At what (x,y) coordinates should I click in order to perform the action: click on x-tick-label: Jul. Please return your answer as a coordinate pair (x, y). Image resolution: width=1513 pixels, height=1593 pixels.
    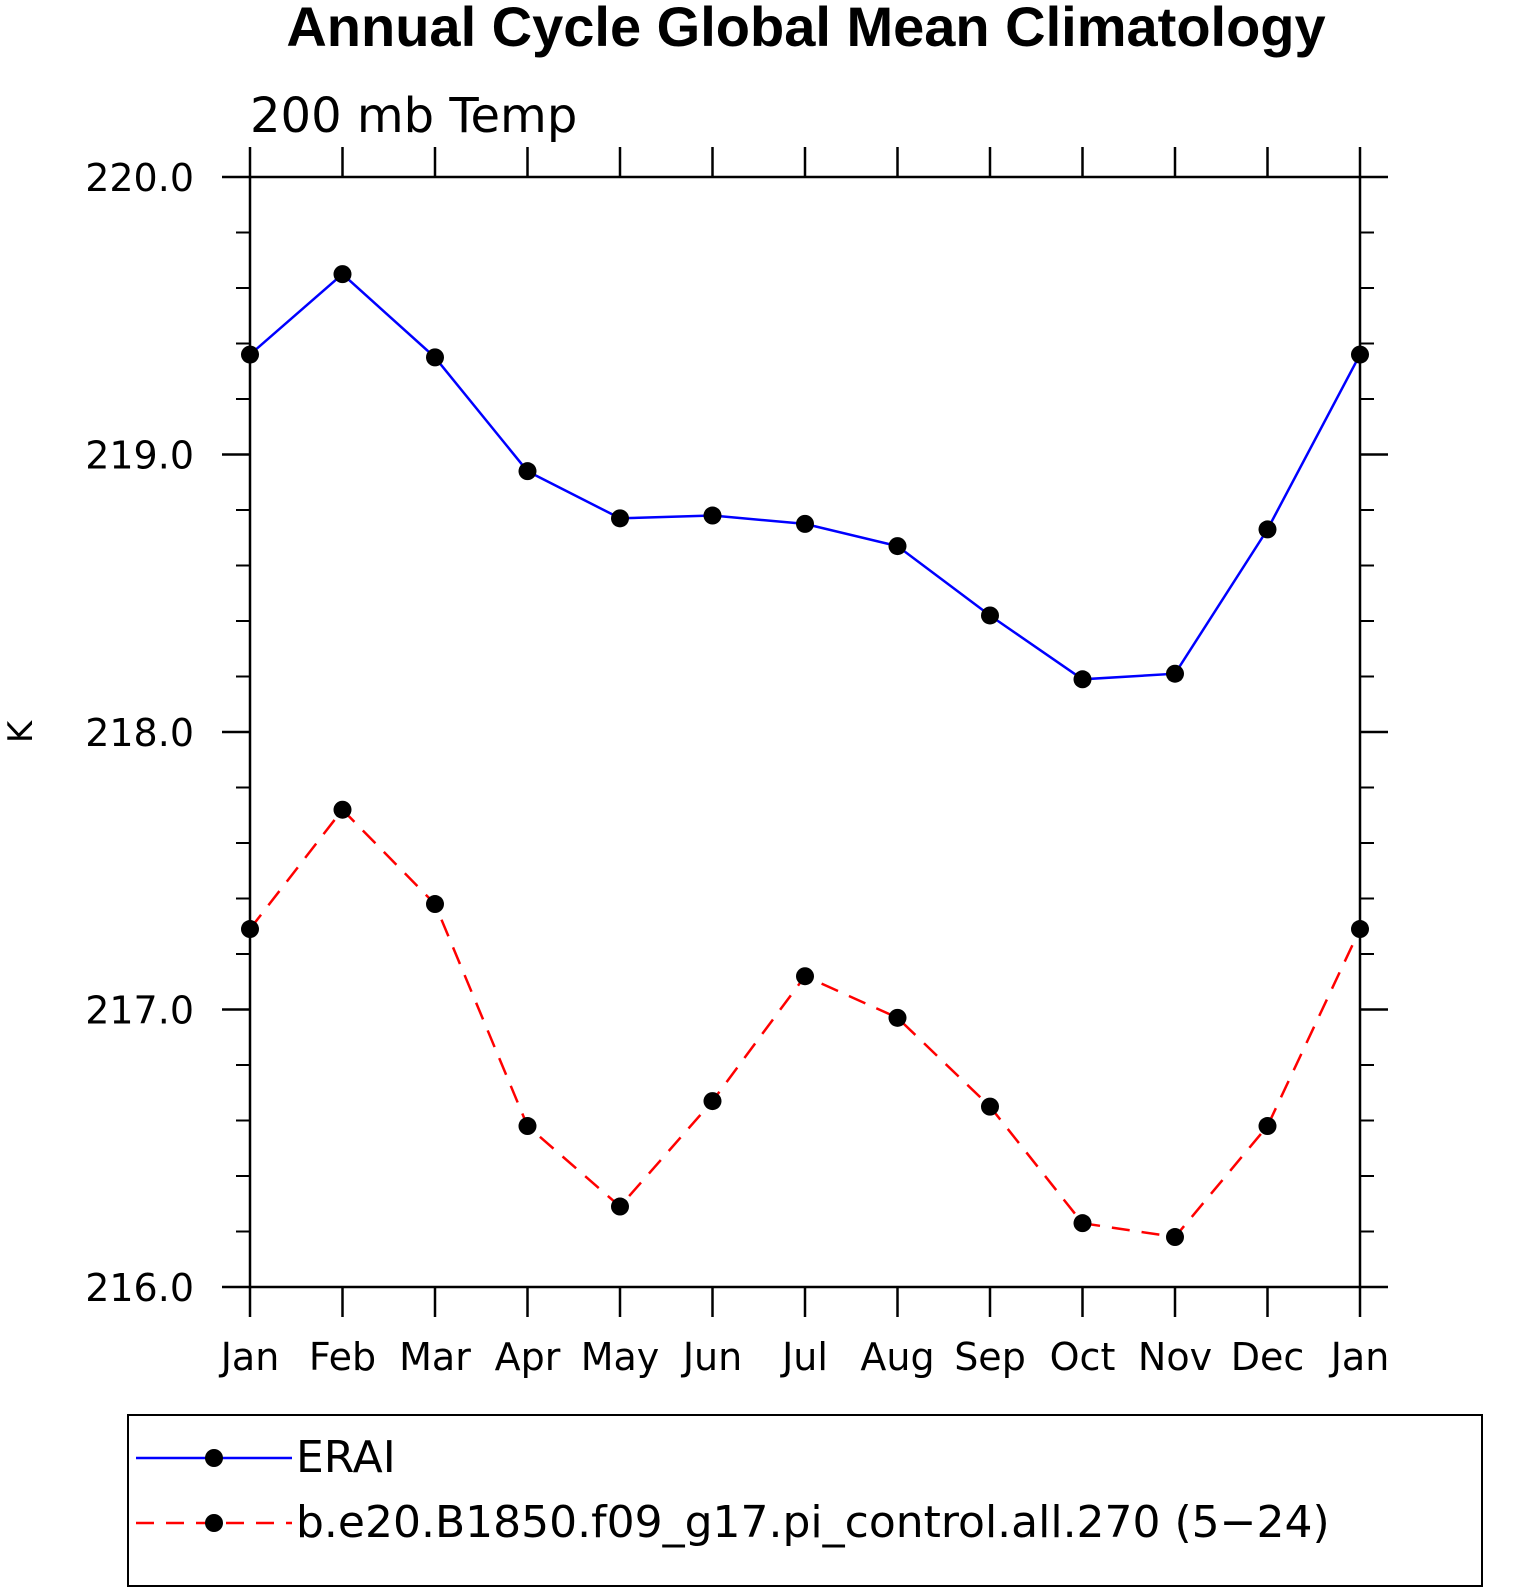
    Looking at the image, I should click on (804, 1357).